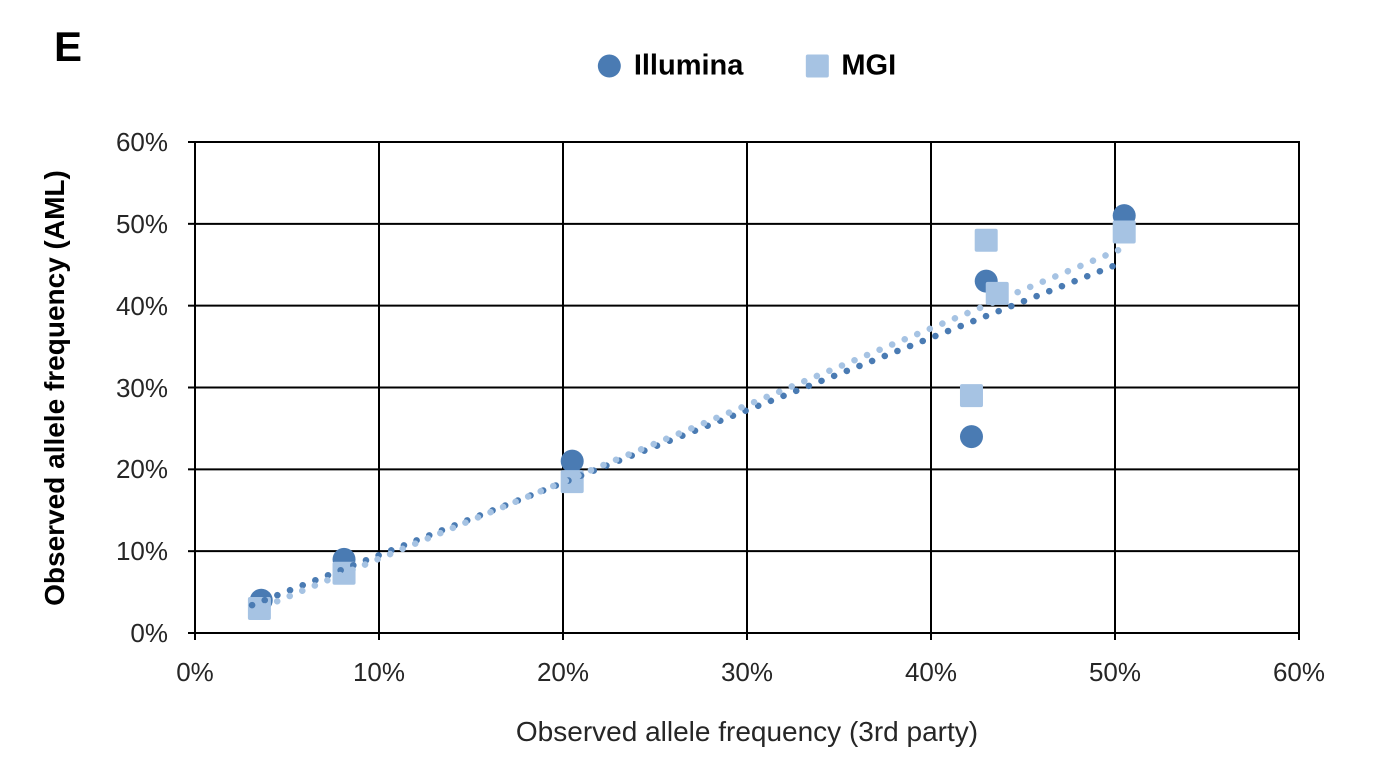  Describe the element at coordinates (688, 65) in the screenshot. I see `legend-label-illumina: Illumina` at that location.